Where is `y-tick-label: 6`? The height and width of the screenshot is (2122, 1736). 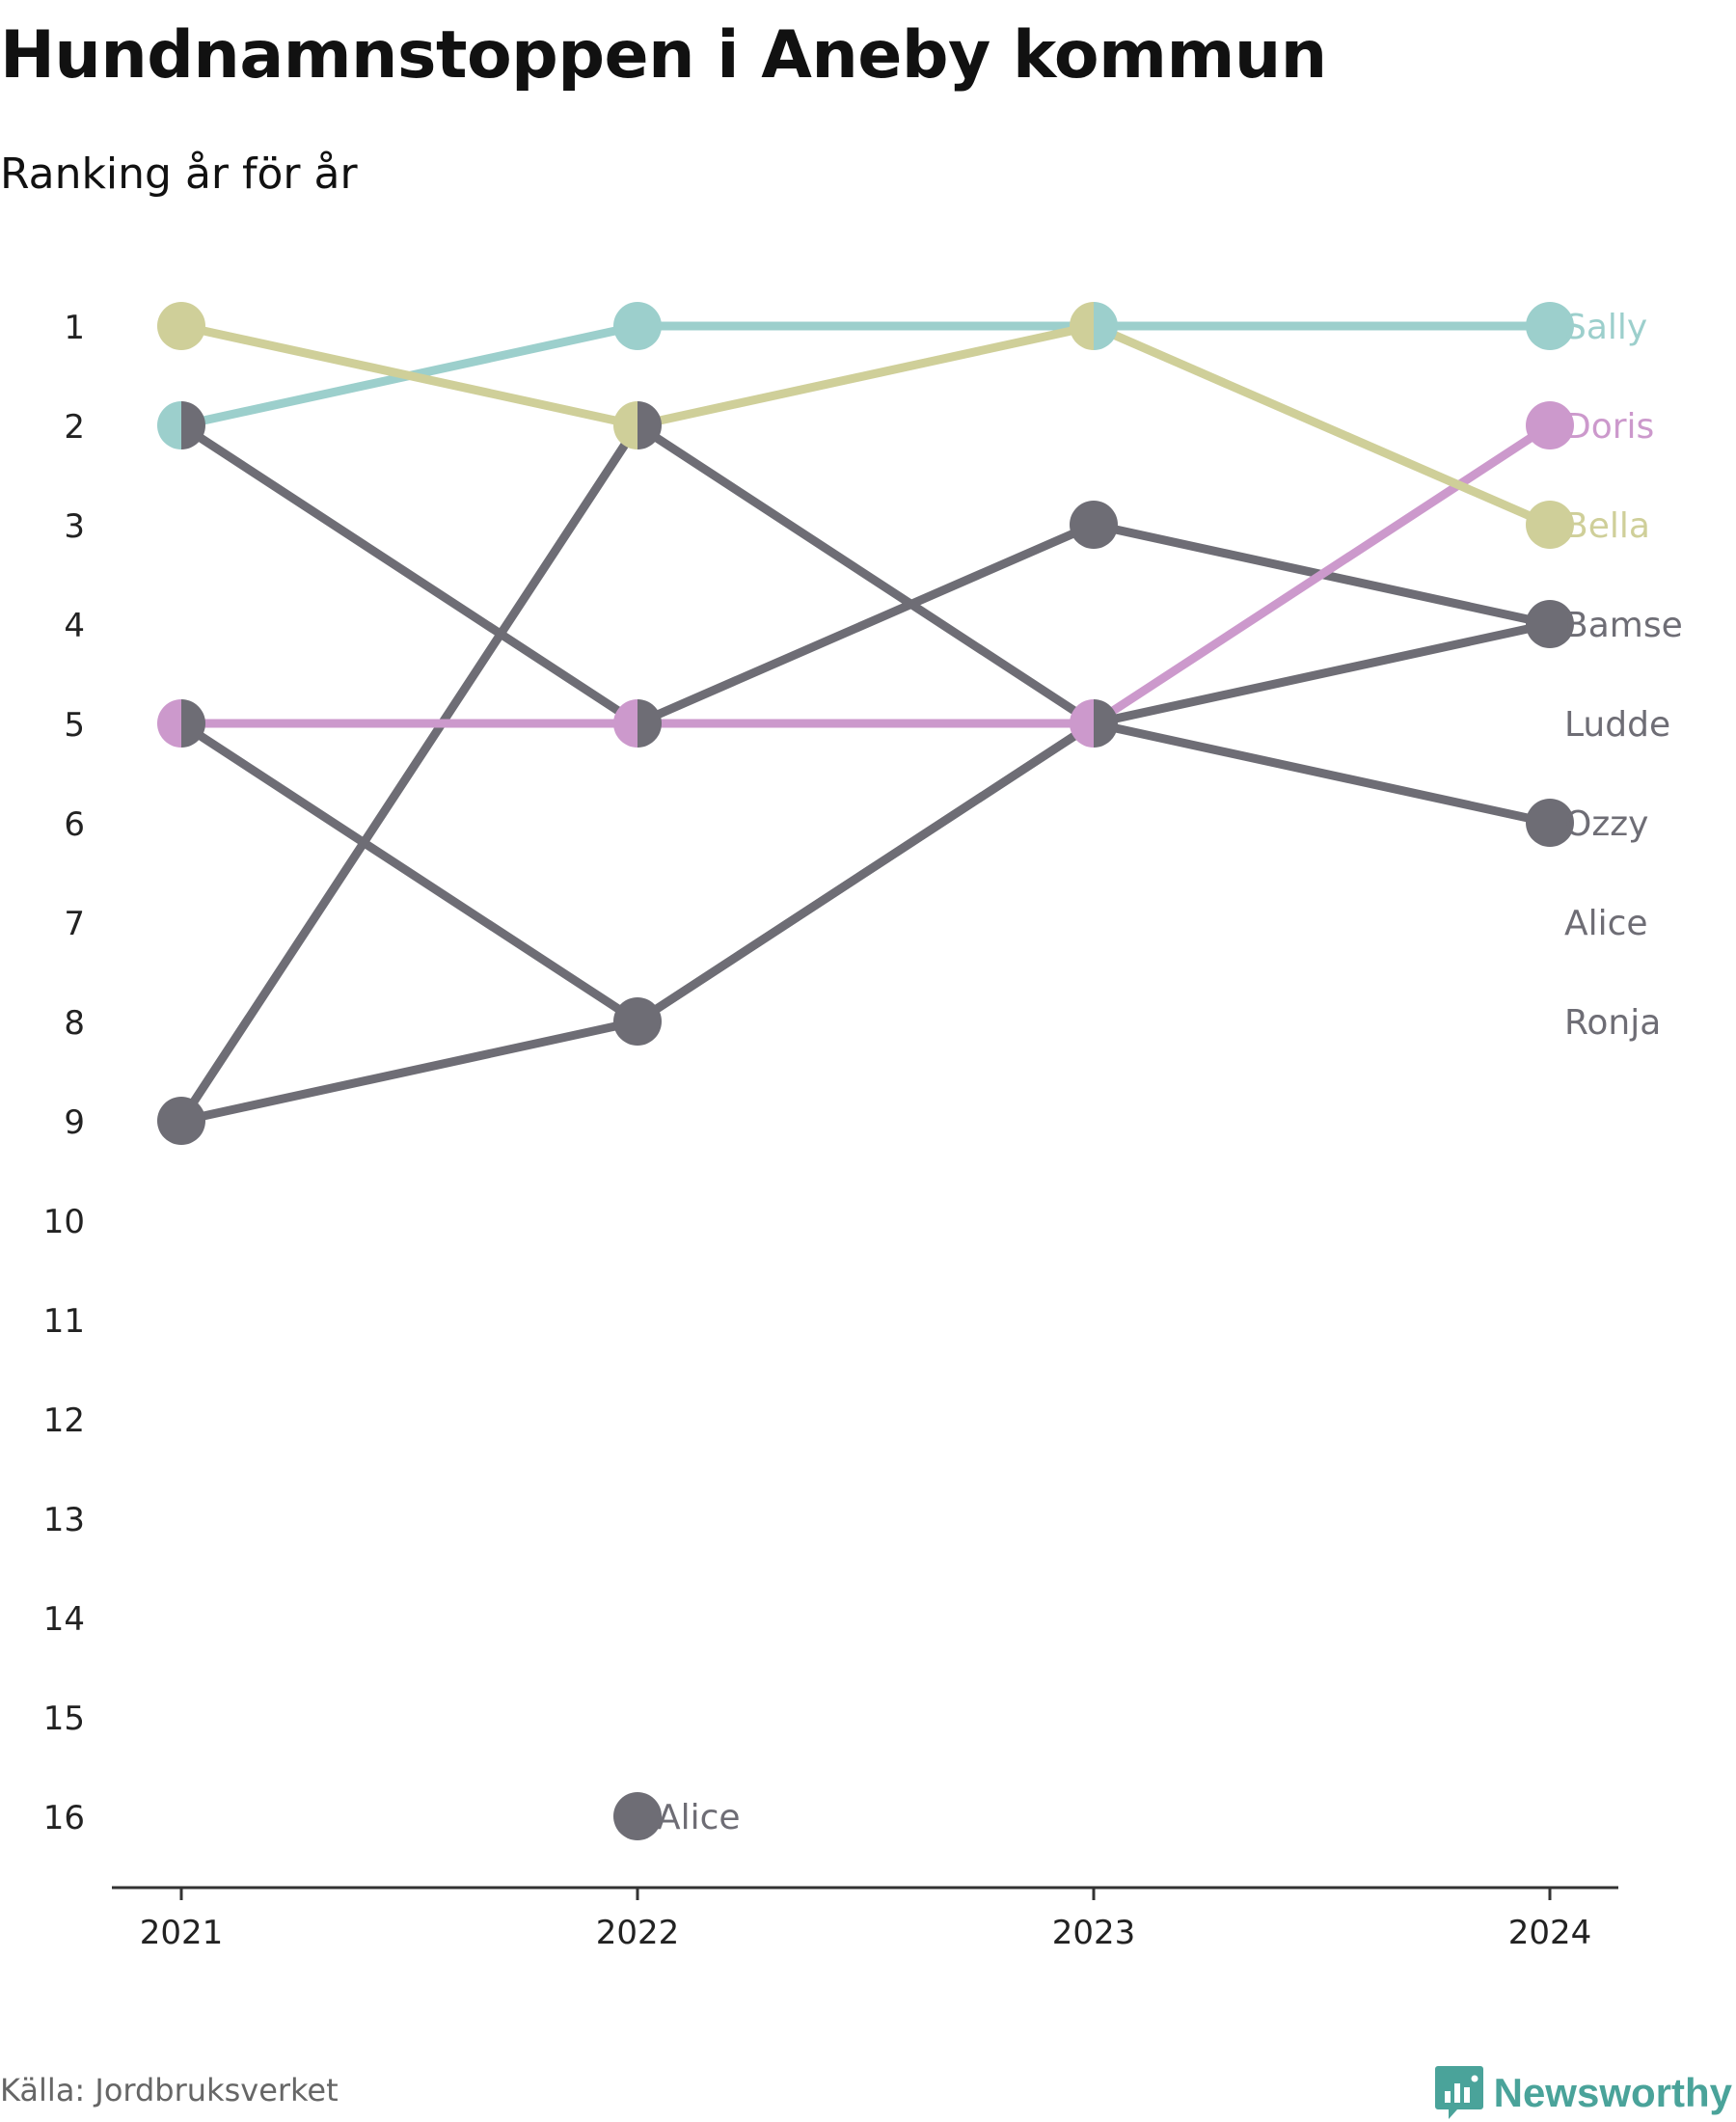
y-tick-label: 6 is located at coordinates (74, 825).